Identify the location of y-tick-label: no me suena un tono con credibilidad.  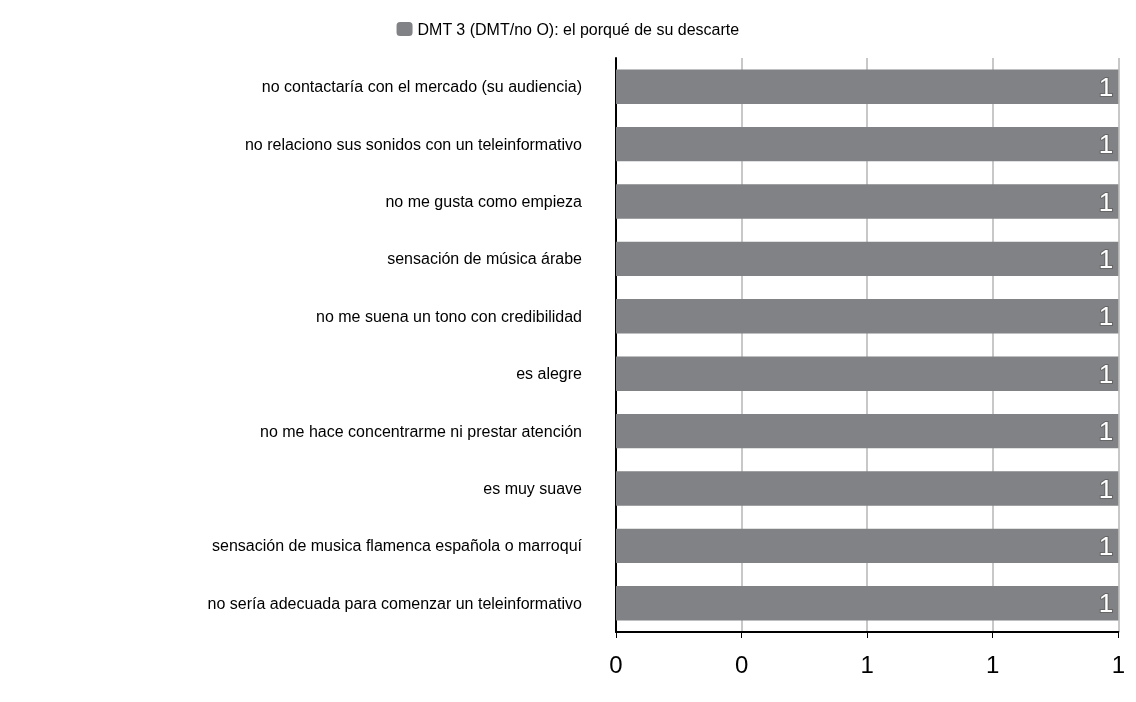
(449, 316).